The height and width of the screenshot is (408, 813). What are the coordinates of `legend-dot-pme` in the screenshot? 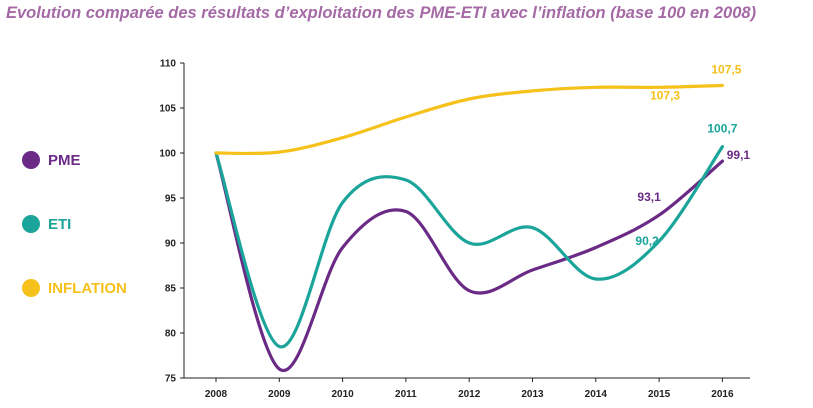 It's located at (31, 160).